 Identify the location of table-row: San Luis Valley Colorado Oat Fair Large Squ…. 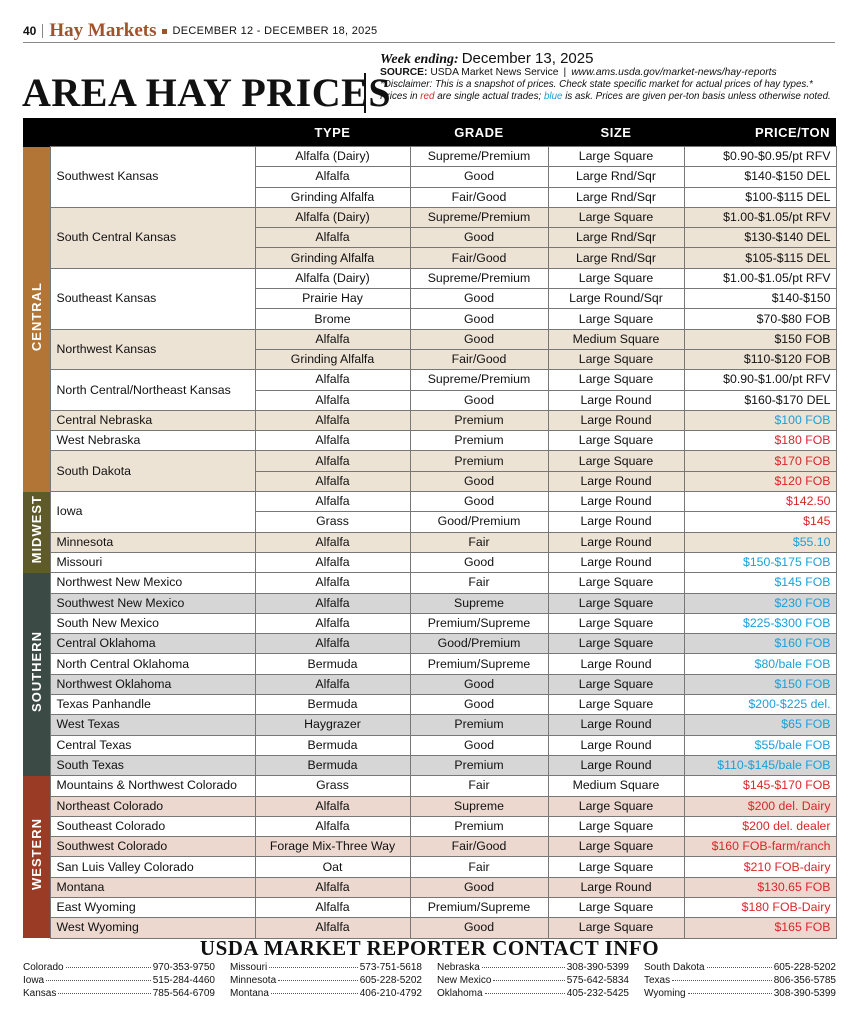
(430, 867).